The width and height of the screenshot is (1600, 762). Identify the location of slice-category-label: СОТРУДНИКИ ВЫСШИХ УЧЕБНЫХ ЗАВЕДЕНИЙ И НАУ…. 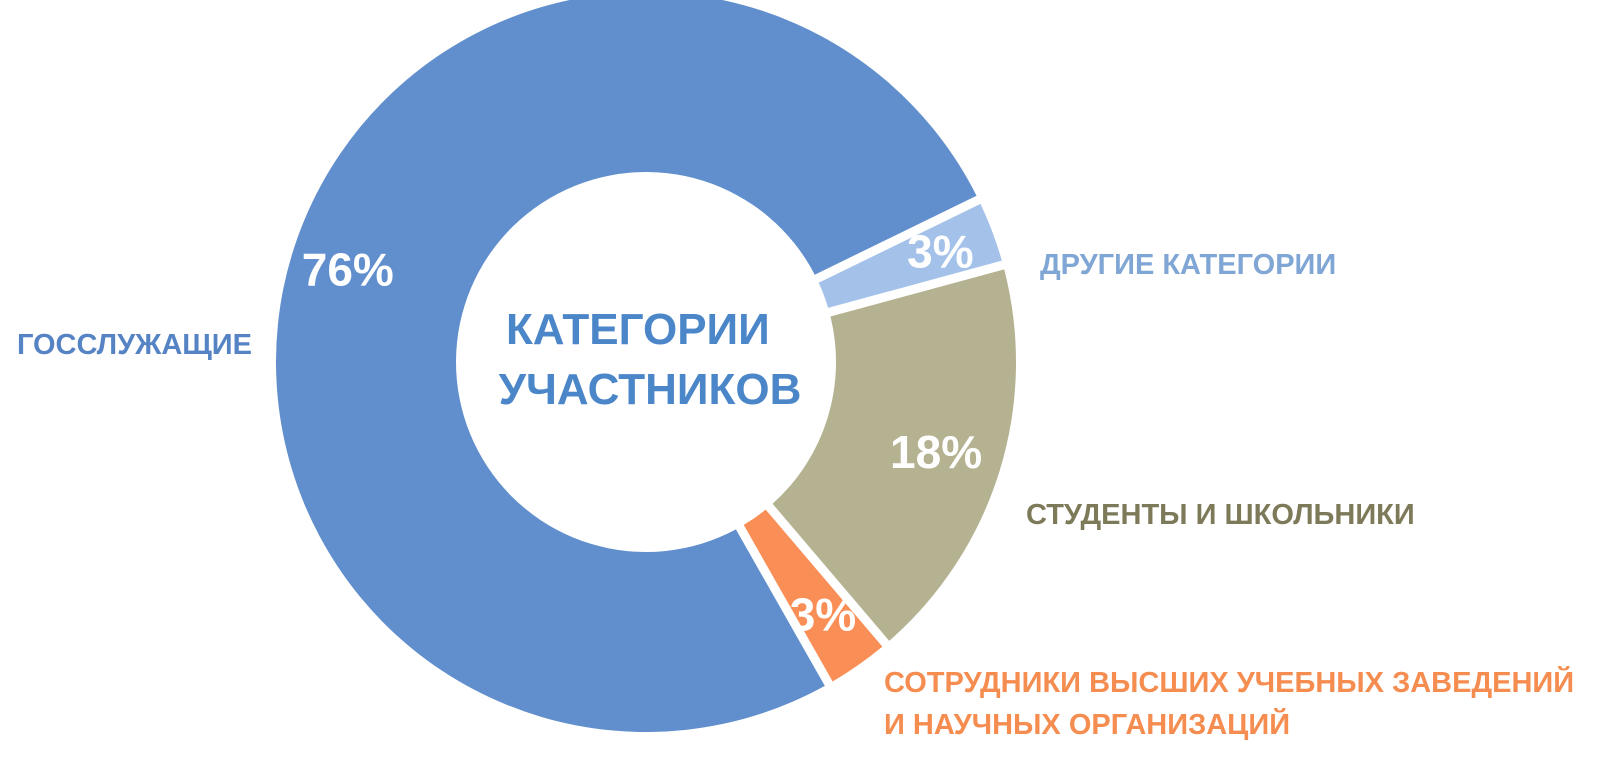
(1229, 703).